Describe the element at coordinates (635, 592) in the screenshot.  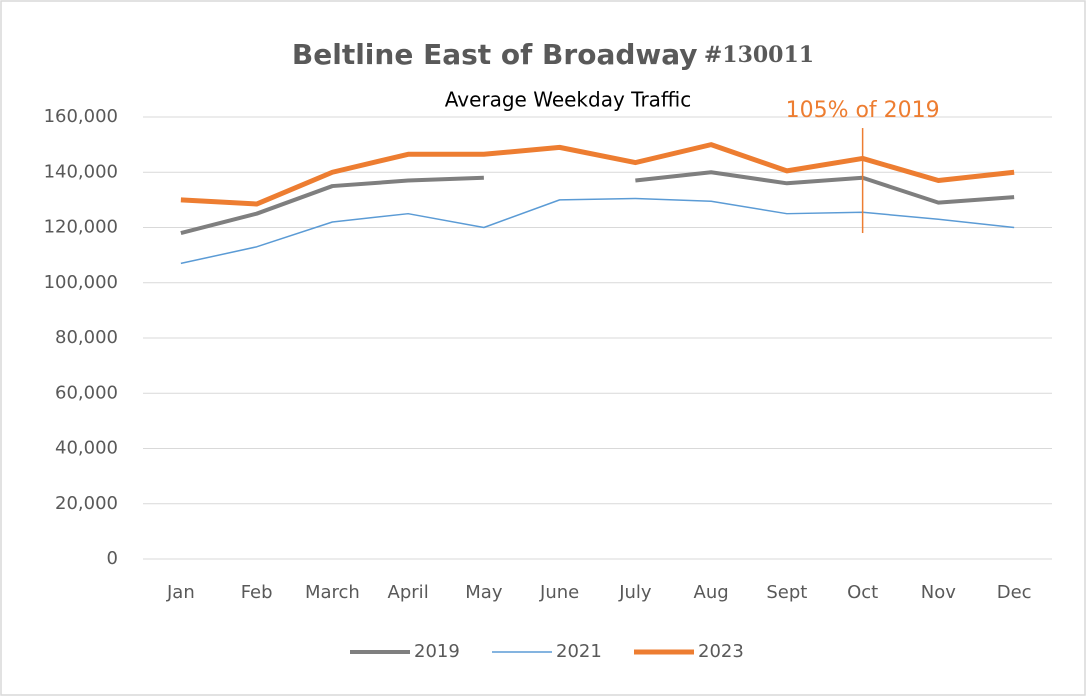
I see `x-tick-label: July` at that location.